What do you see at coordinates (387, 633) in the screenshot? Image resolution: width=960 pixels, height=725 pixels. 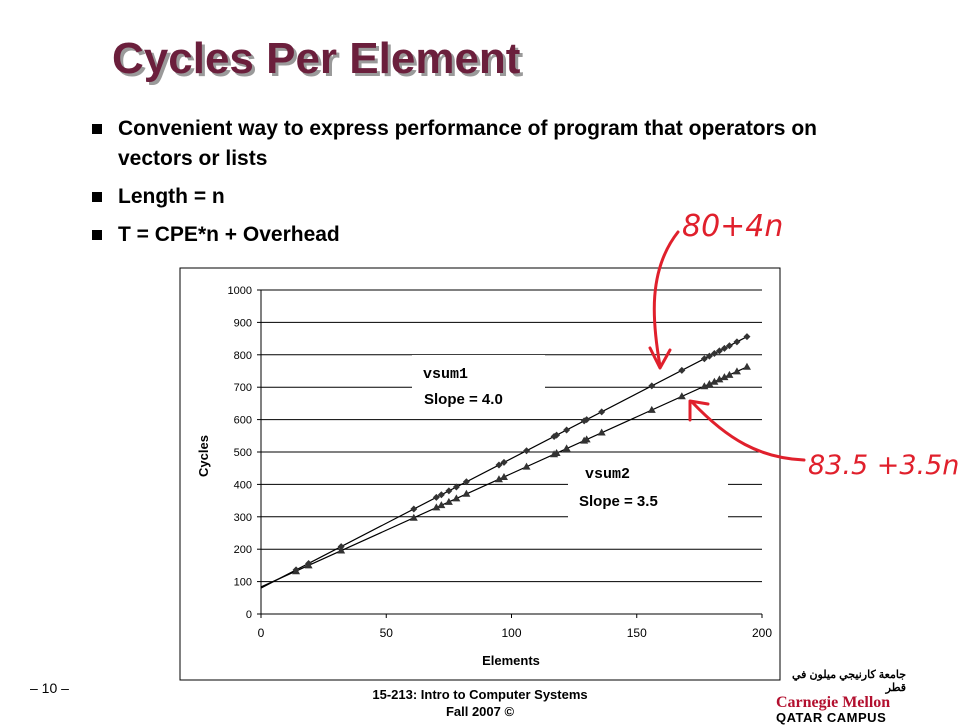 I see `x-tick-label: 50` at bounding box center [387, 633].